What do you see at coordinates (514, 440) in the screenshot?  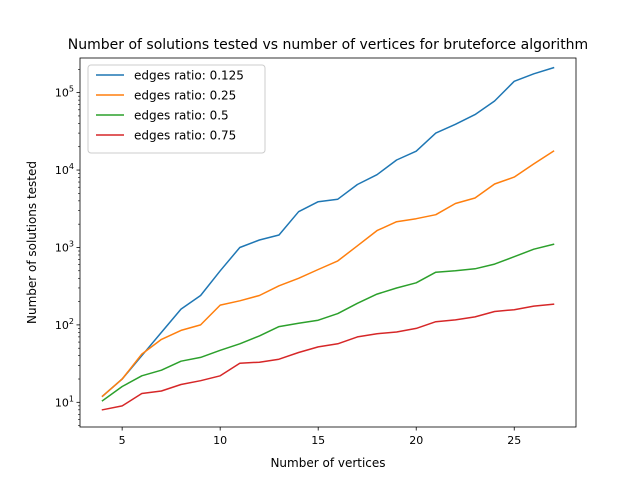 I see `x-tick-label: 25` at bounding box center [514, 440].